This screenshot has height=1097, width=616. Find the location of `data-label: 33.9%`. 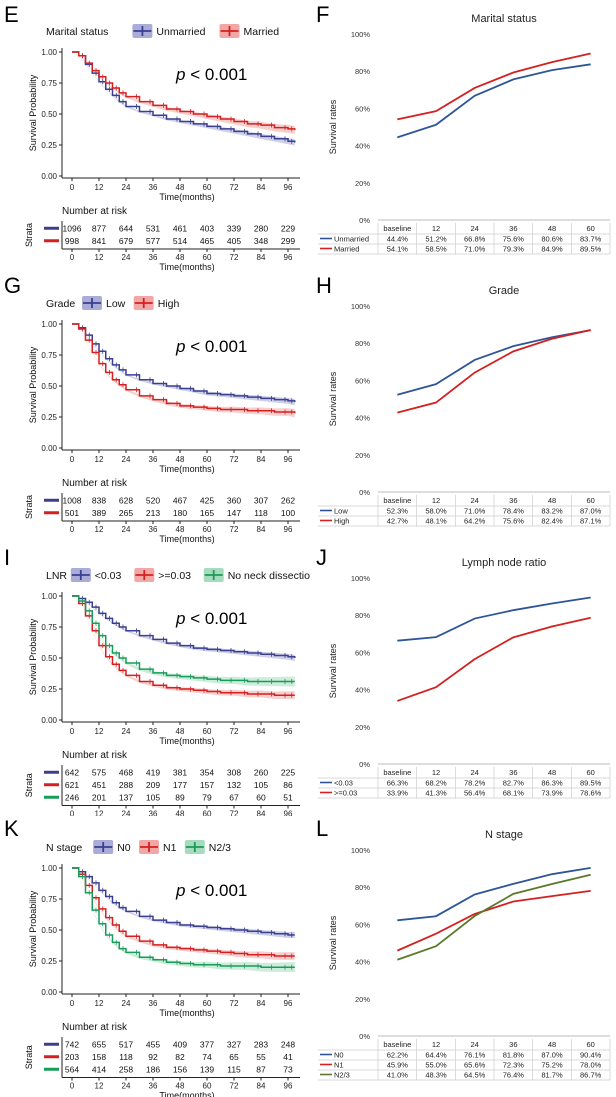

data-label: 33.9% is located at coordinates (398, 793).